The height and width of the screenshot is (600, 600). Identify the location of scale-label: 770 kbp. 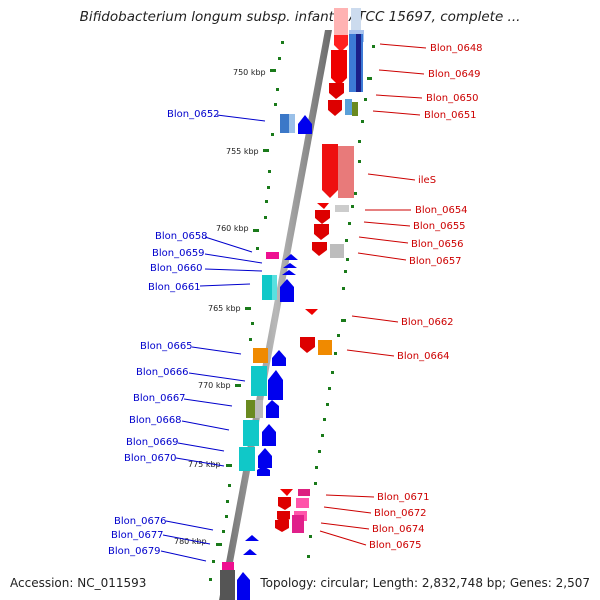
(214, 385).